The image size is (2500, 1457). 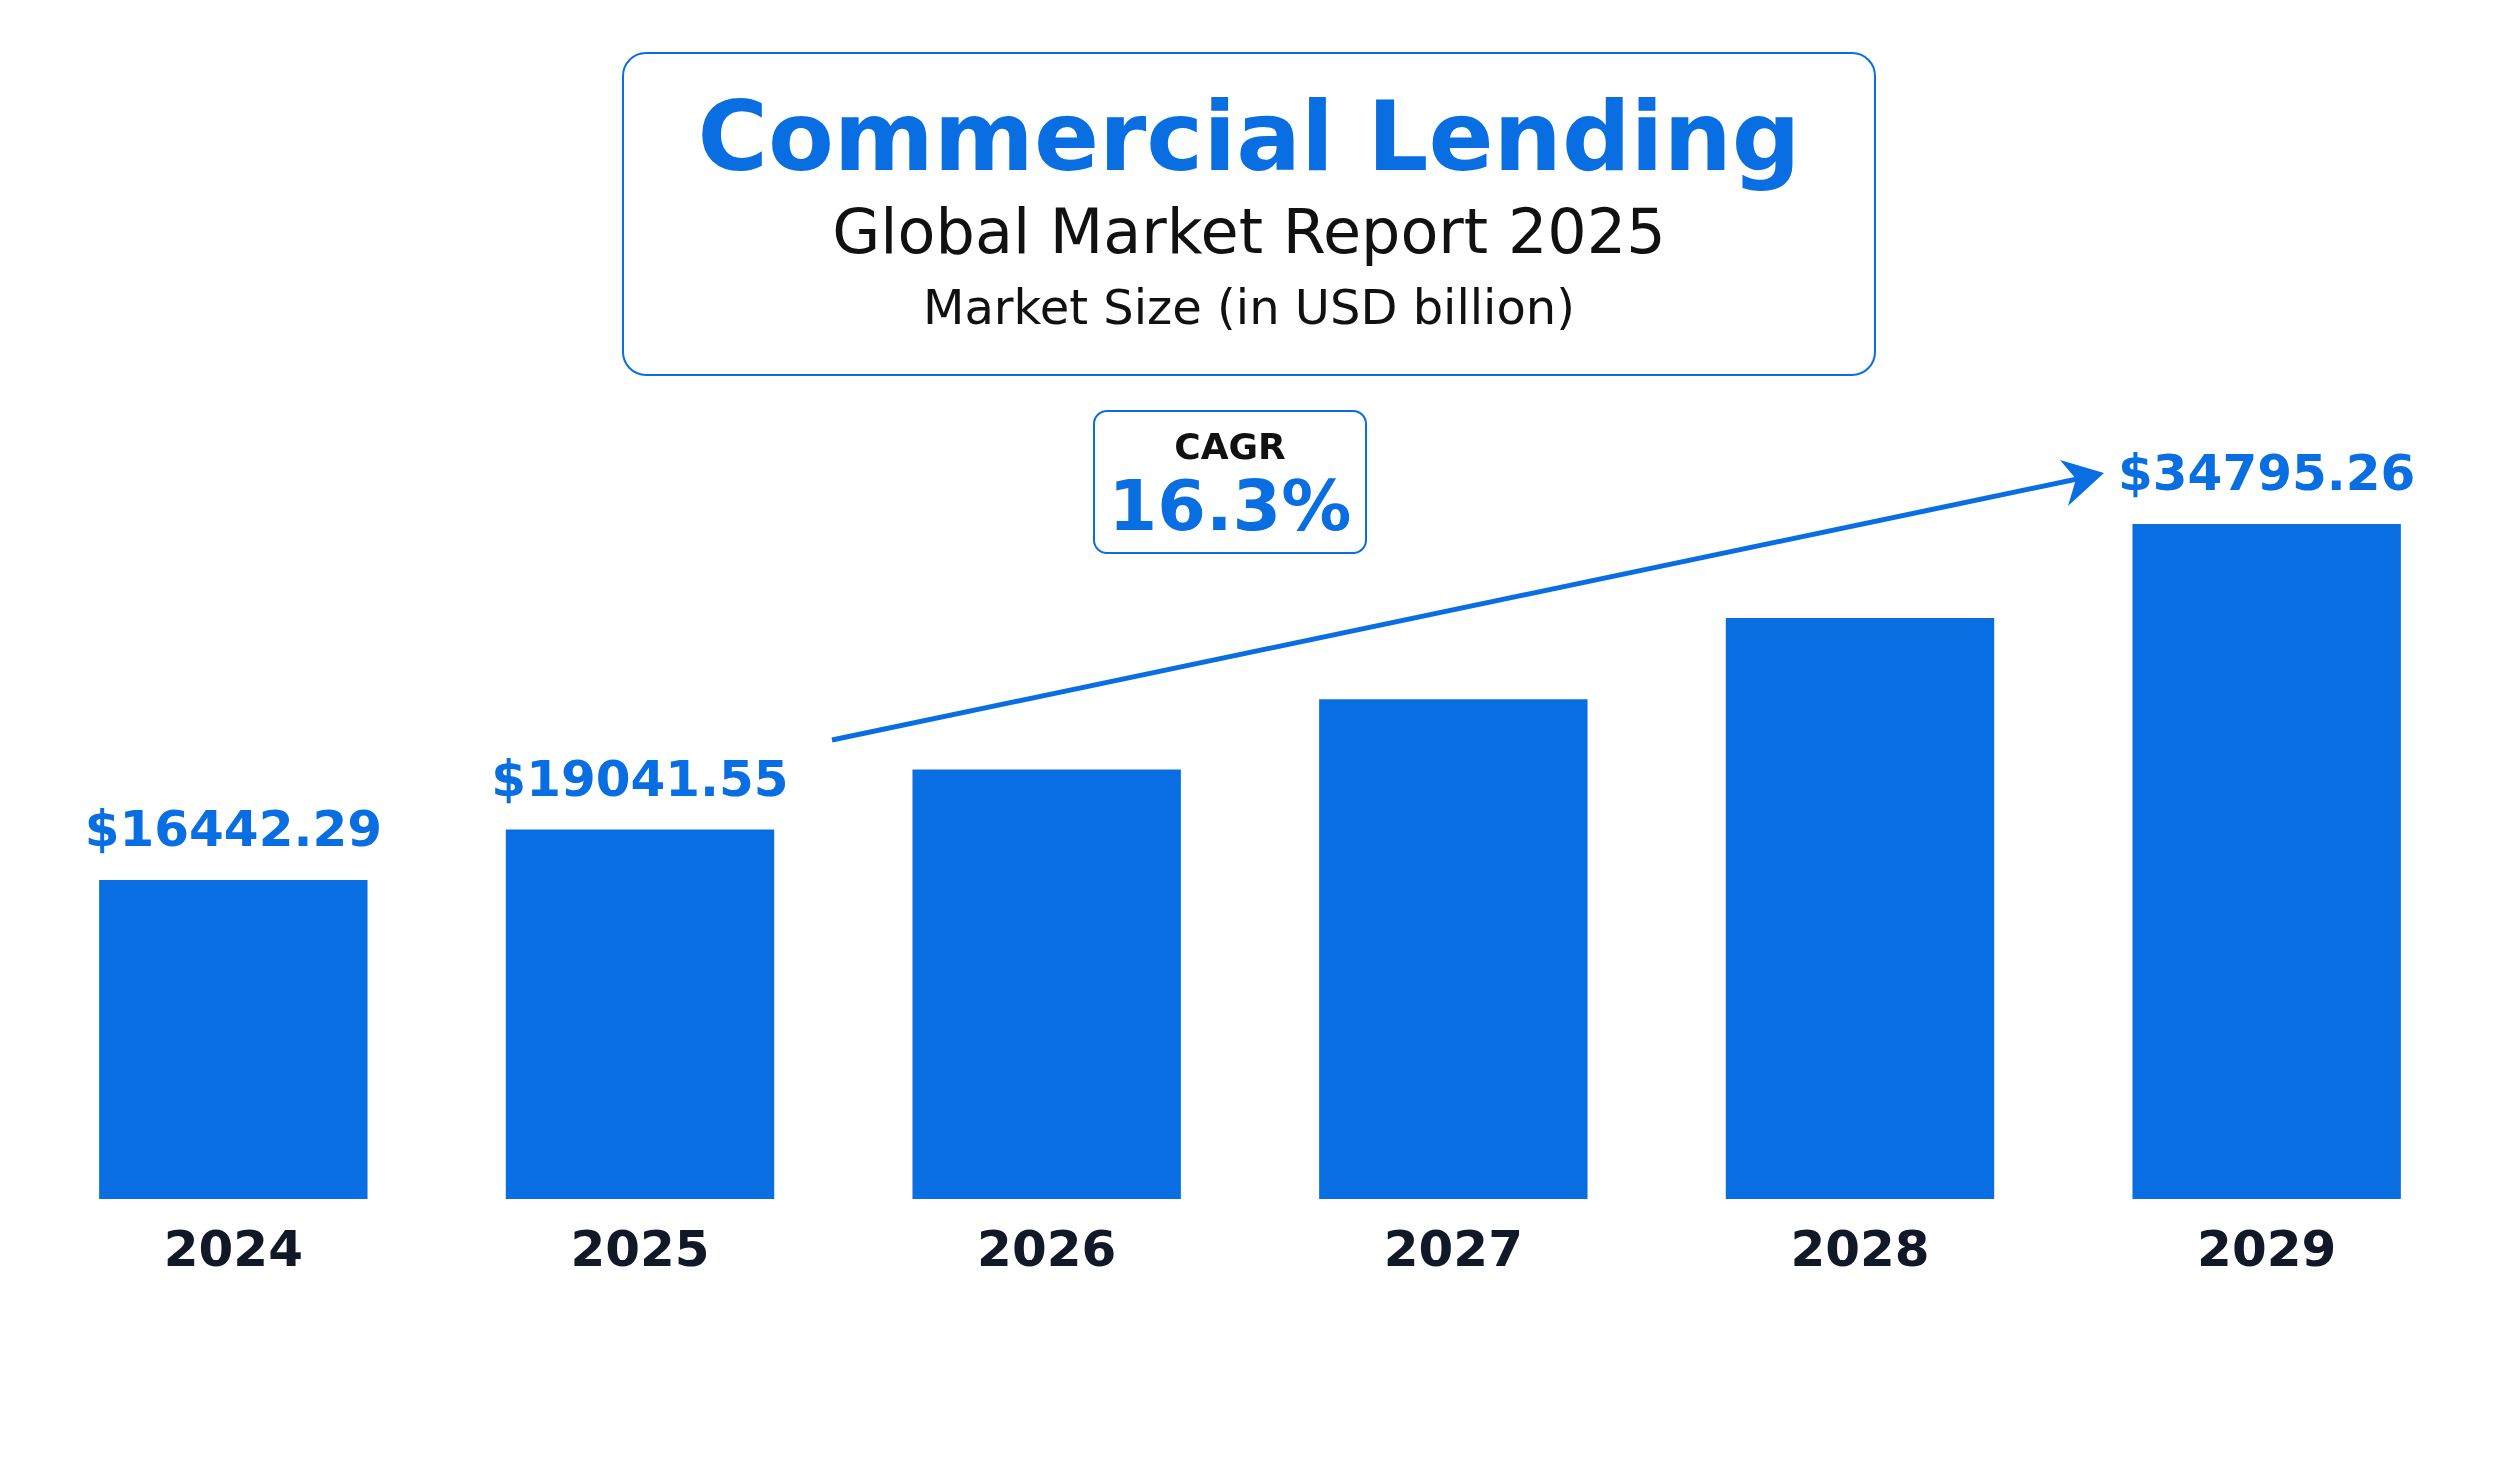 What do you see at coordinates (640, 1248) in the screenshot?
I see `x-tick-label: 2025` at bounding box center [640, 1248].